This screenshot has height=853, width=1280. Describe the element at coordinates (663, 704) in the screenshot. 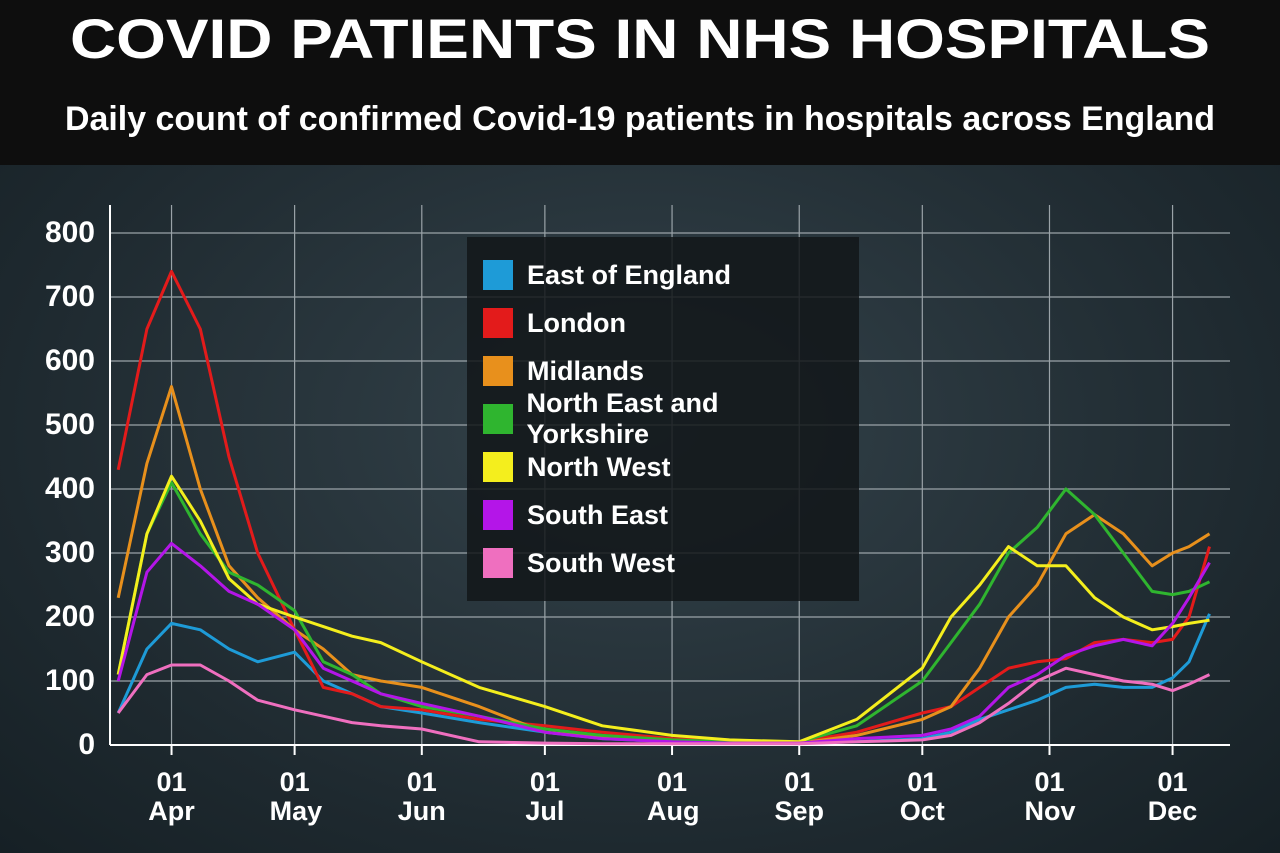

I see `series-line` at that location.